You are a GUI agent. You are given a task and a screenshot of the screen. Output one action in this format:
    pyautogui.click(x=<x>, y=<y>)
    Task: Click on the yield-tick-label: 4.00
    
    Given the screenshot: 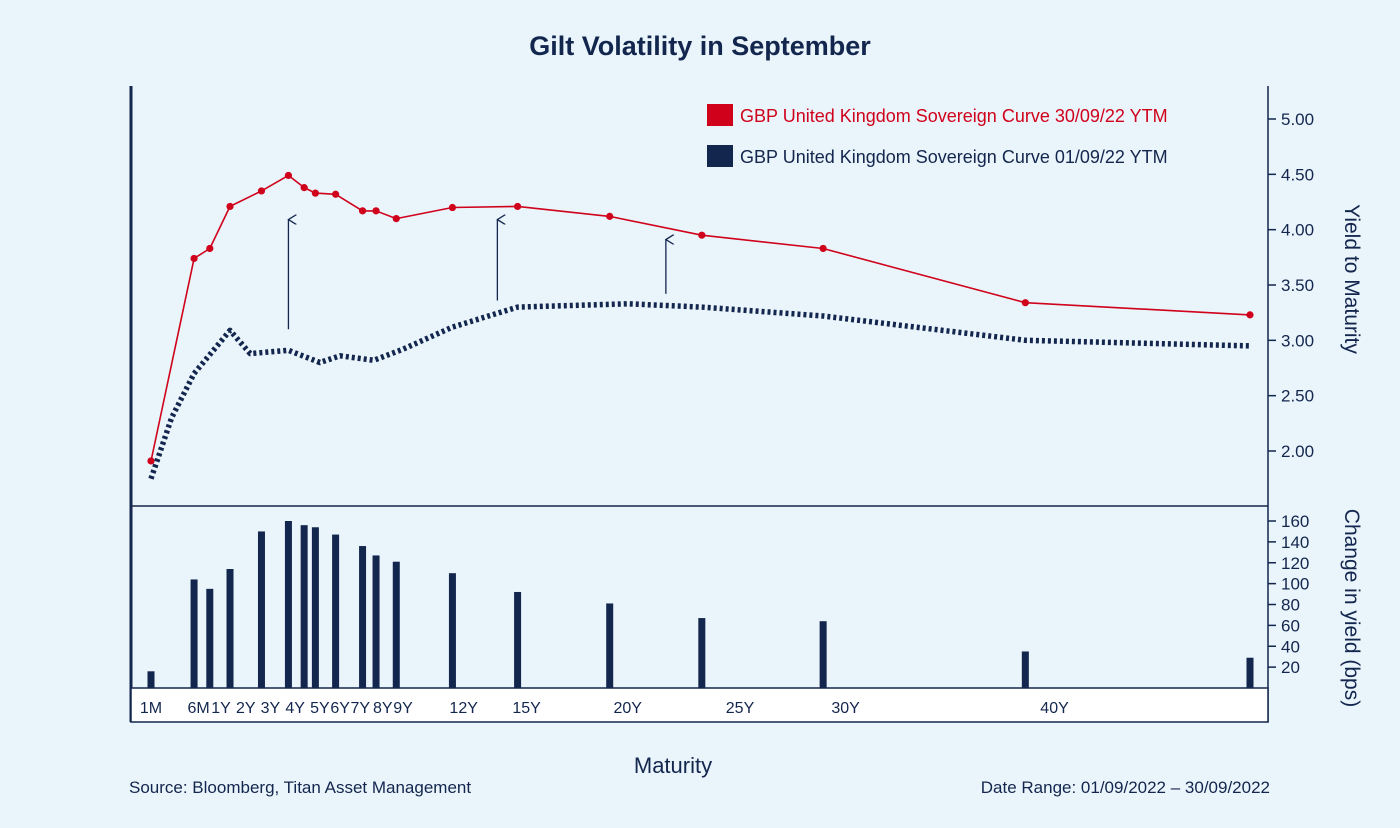 What is the action you would take?
    pyautogui.click(x=1297, y=230)
    